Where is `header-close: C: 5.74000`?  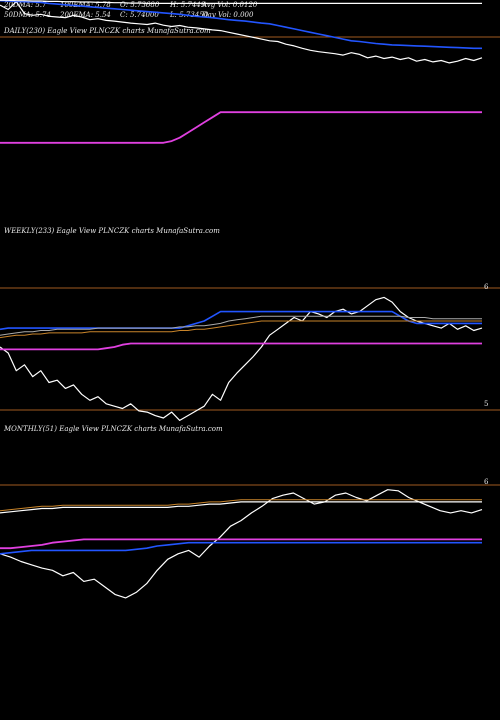
header-close: C: 5.74000 is located at coordinates (139, 15).